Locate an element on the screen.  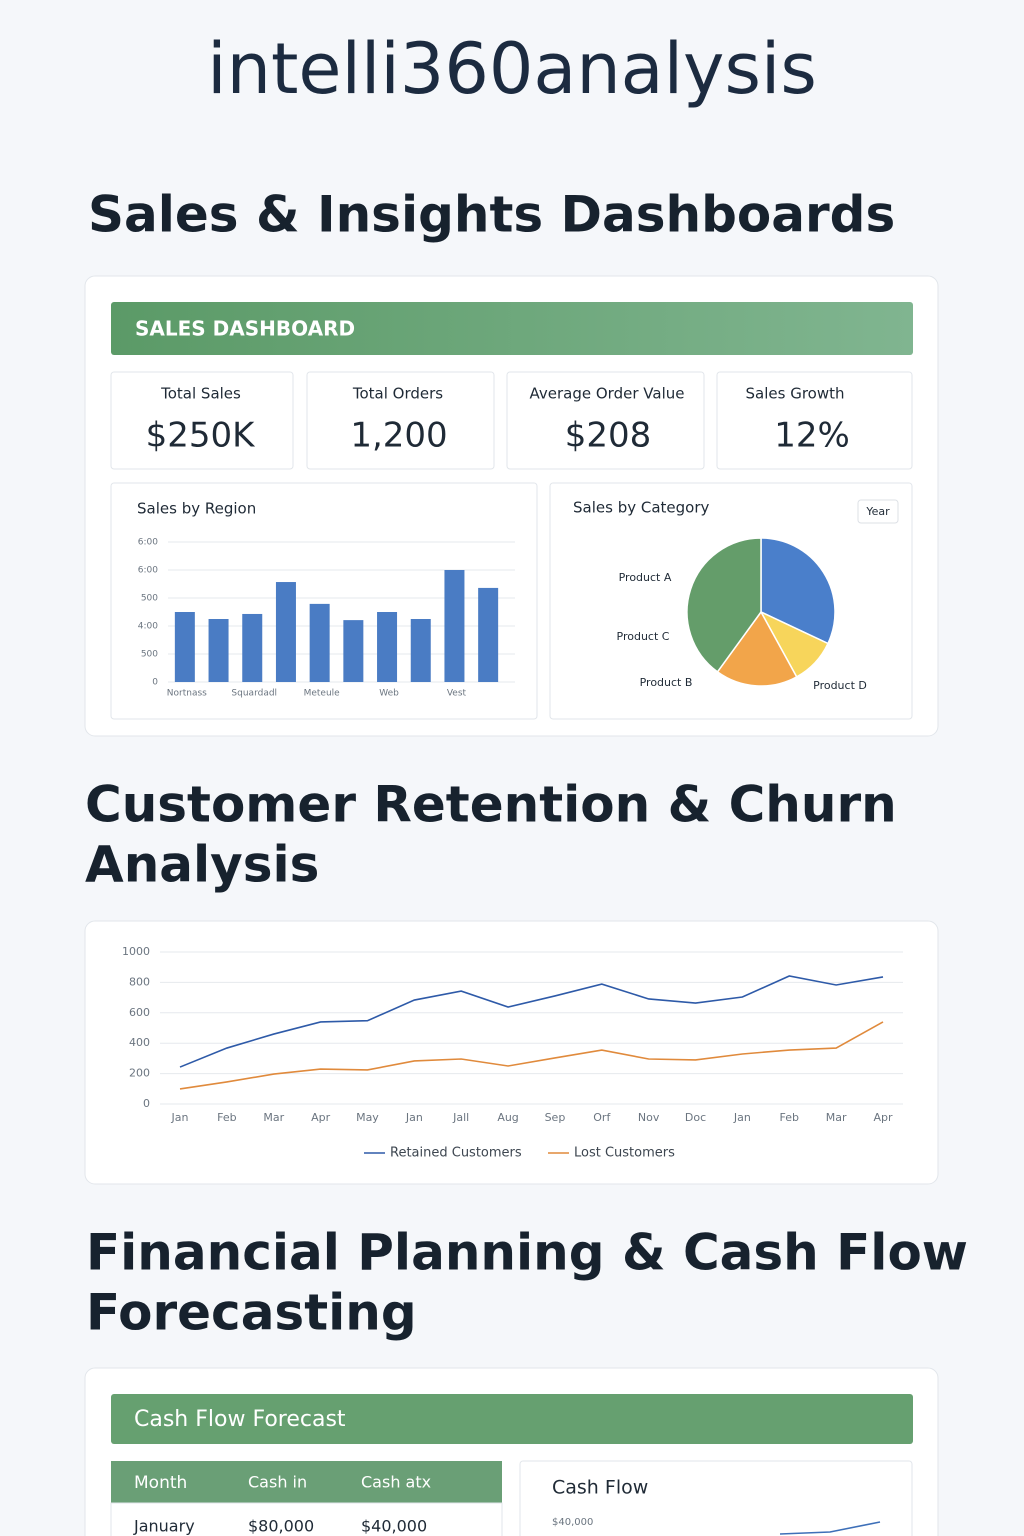
legend-label: Lost Customers is located at coordinates (624, 1153).